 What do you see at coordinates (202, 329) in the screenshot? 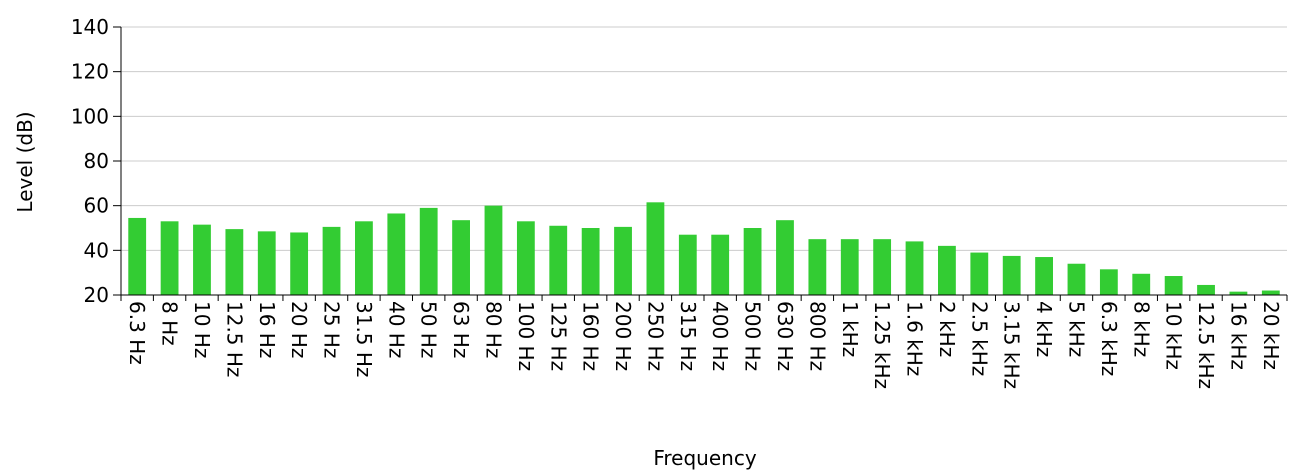
I see `x-tick-label: 10 Hz` at bounding box center [202, 329].